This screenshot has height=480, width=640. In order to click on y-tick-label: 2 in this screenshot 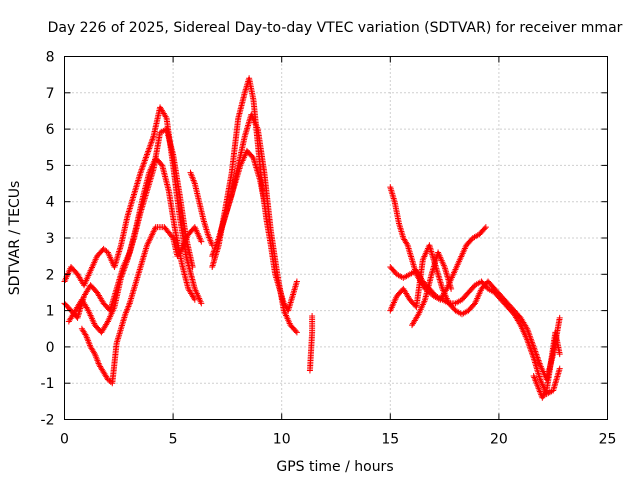, I will do `click(50, 275)`.